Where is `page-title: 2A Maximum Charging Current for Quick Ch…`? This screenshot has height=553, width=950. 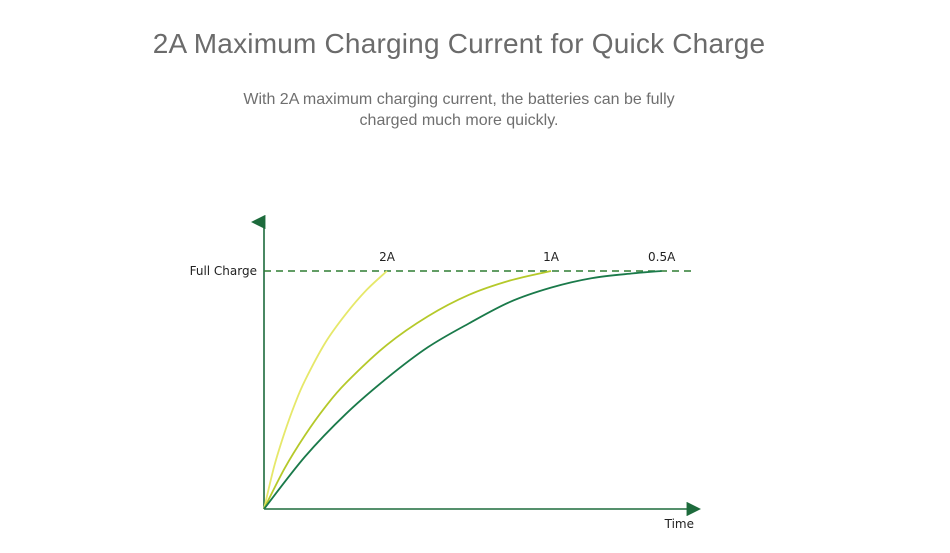
page-title: 2A Maximum Charging Current for Quick Ch… is located at coordinates (459, 43).